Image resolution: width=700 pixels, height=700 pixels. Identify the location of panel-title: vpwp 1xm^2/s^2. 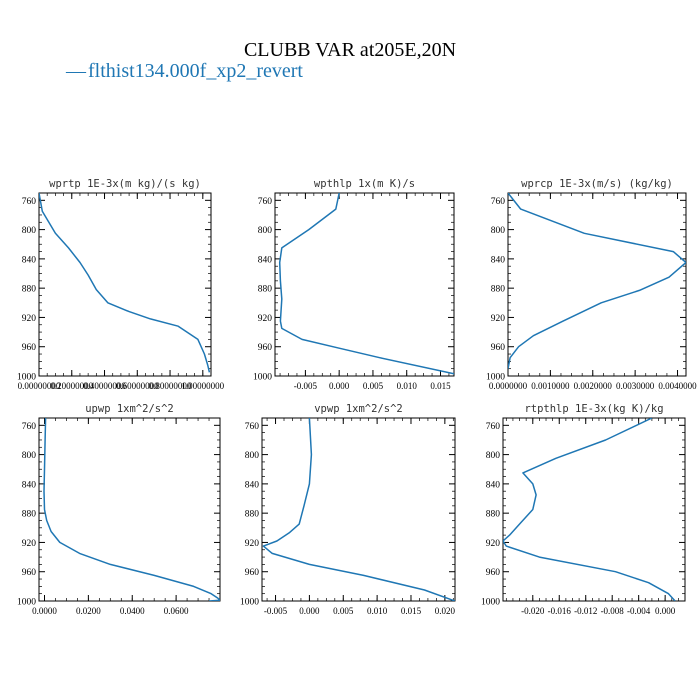
(358, 409).